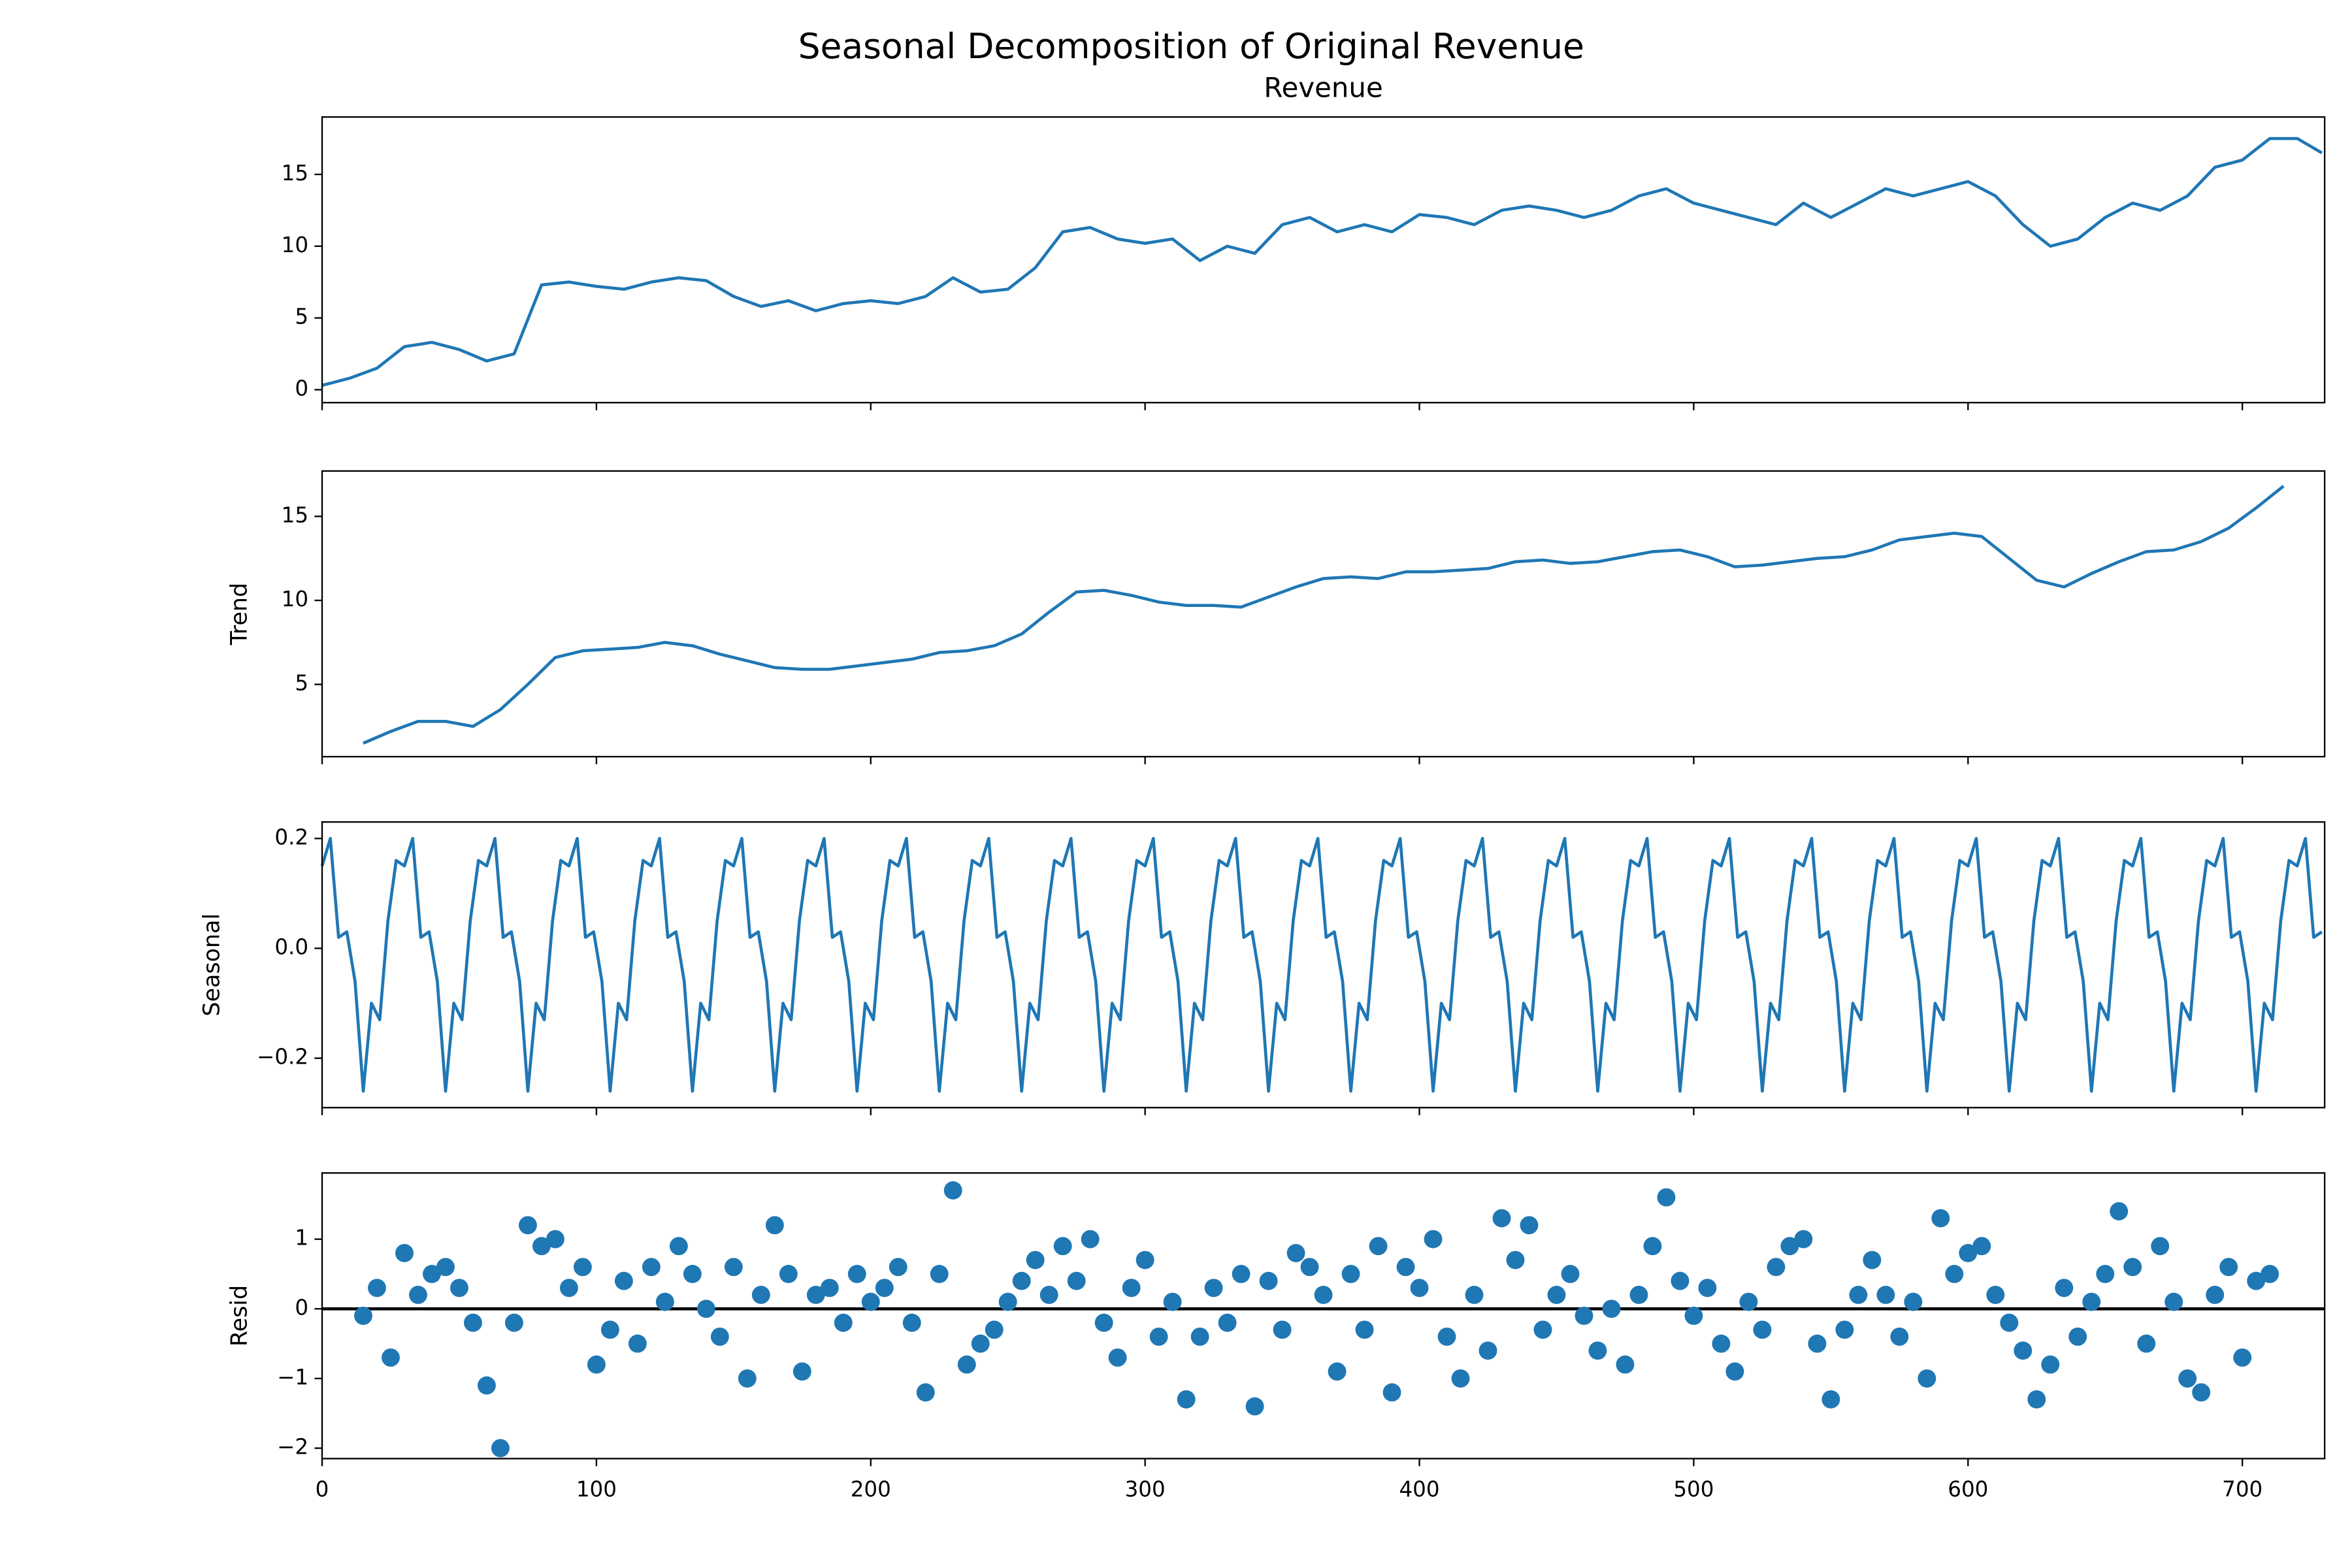  I want to click on y-axis-label: Trend, so click(239, 614).